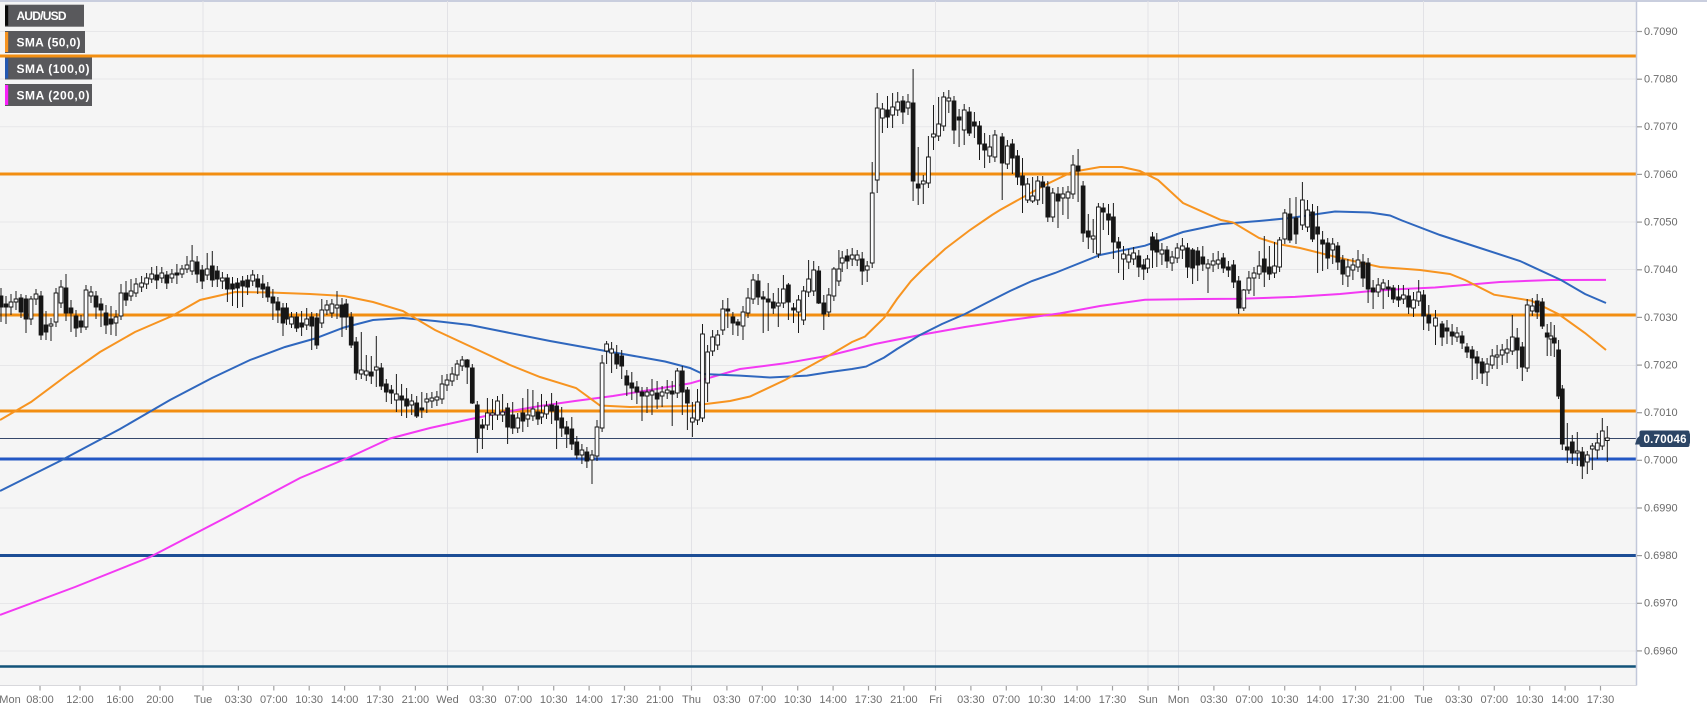 The width and height of the screenshot is (1707, 712). What do you see at coordinates (1661, 604) in the screenshot?
I see `svg-text: 0.6970` at bounding box center [1661, 604].